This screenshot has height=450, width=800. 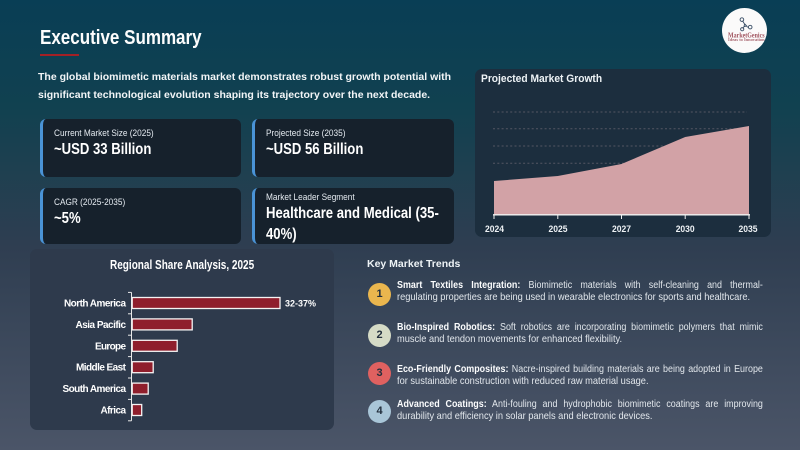 What do you see at coordinates (95, 304) in the screenshot?
I see `svg-text: North America` at bounding box center [95, 304].